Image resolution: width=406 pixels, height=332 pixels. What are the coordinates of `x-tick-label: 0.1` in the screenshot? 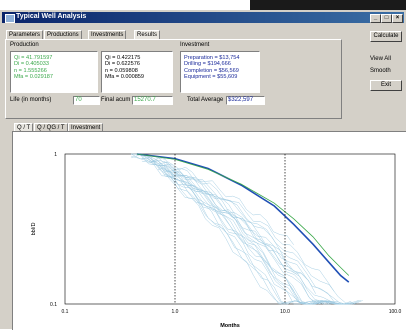 It's located at (65, 312).